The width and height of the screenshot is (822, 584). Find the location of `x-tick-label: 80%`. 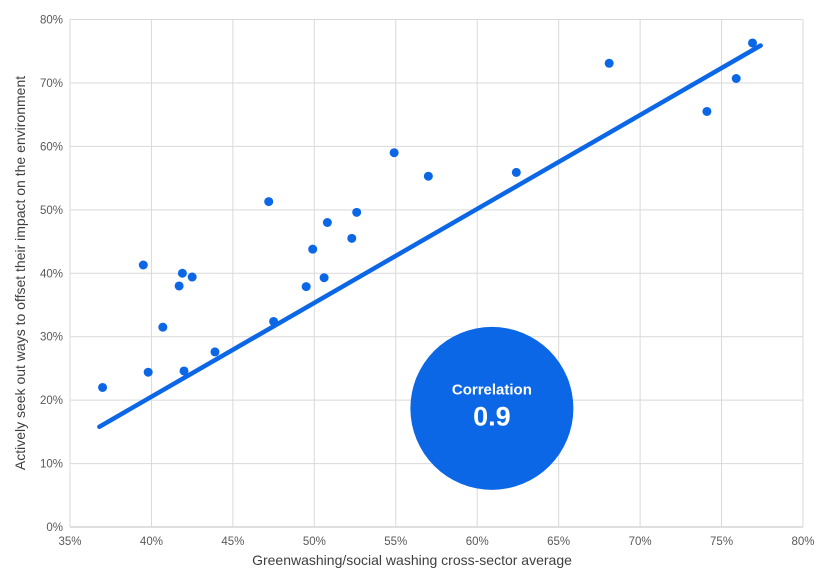

x-tick-label: 80% is located at coordinates (802, 542).